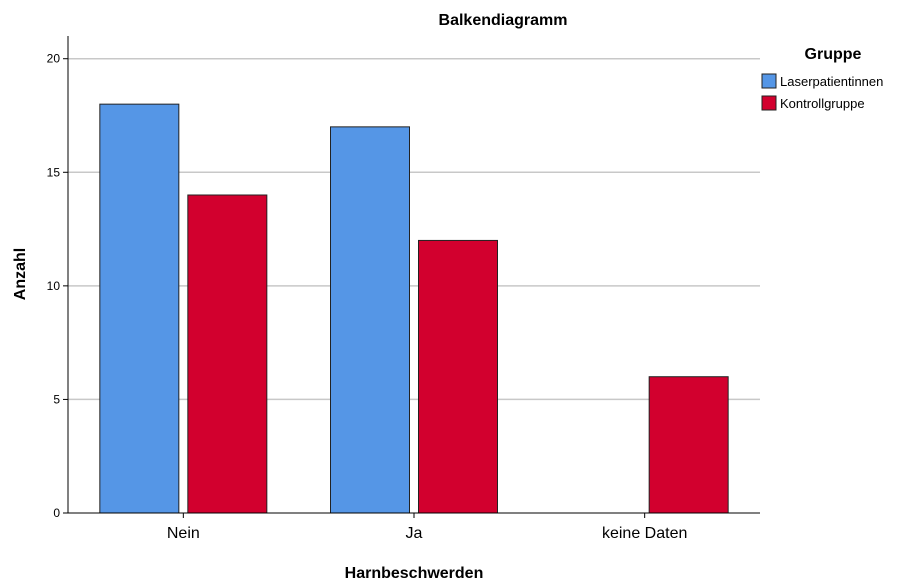 This screenshot has height=583, width=907. Describe the element at coordinates (688, 445) in the screenshot. I see `bar-kontrollgruppe-keine-daten` at that location.